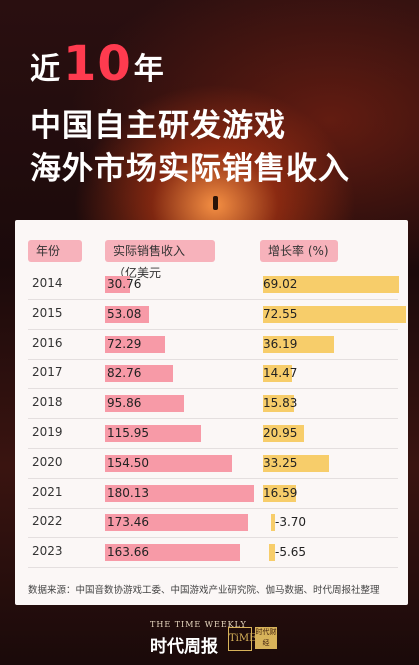 The width and height of the screenshot is (419, 665). What do you see at coordinates (47, 402) in the screenshot?
I see `year-cell: 2018` at bounding box center [47, 402].